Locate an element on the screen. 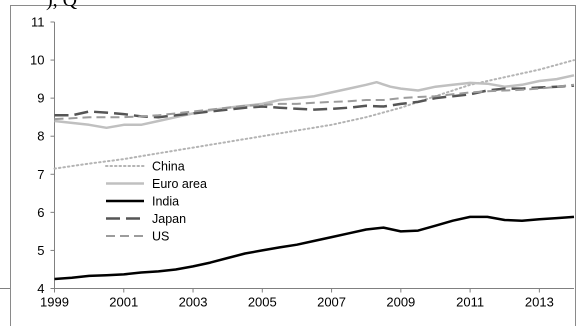  x-tick-label: 2003 is located at coordinates (193, 302).